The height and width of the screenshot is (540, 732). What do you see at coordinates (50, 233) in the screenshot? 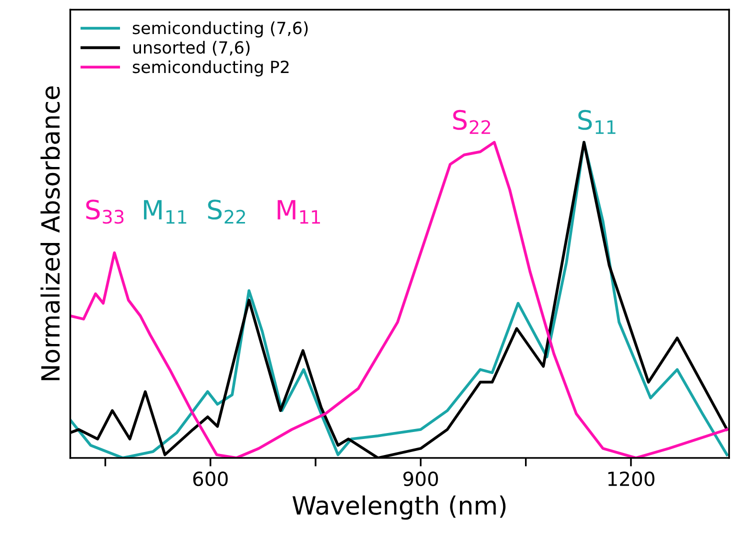
I see `y-axis-title: Normalized Absorbance` at bounding box center [50, 233].